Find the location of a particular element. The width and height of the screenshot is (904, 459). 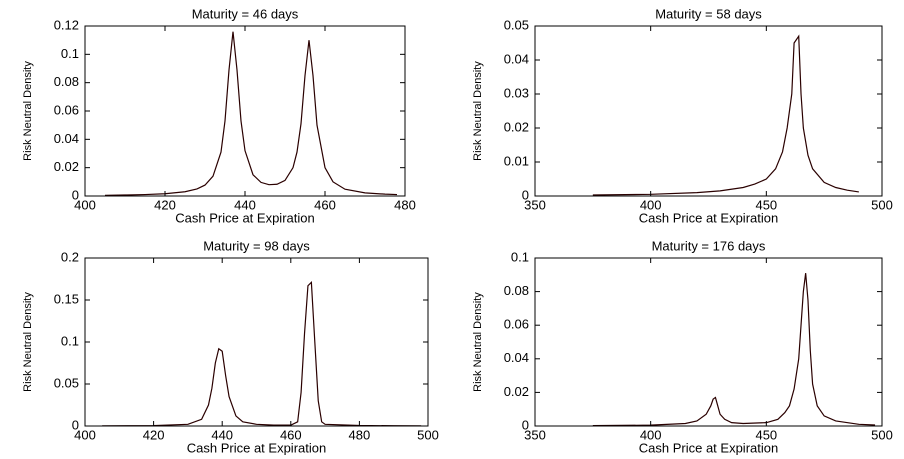

chart-title: Maturity = 176 days is located at coordinates (709, 245).